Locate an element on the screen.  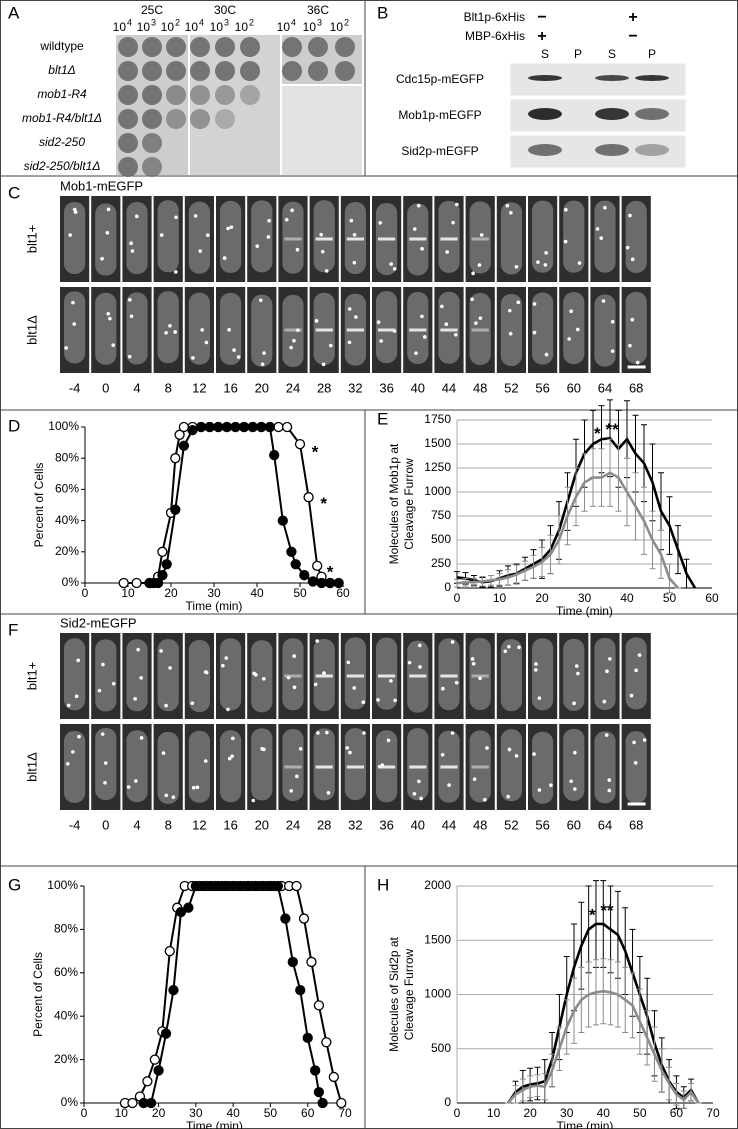
x-tick-label: 40 is located at coordinates (257, 593).